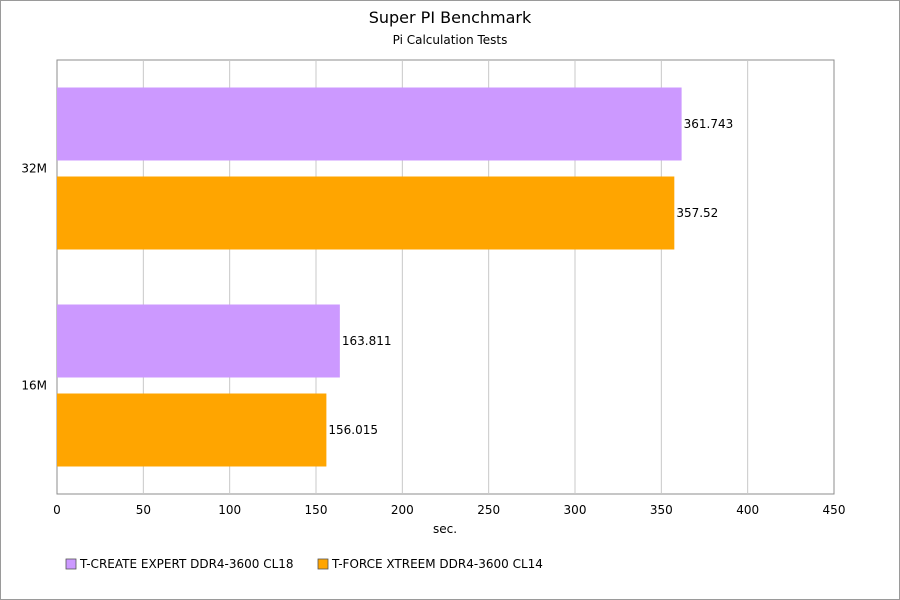  I want to click on x-axis-label: sec., so click(445, 529).